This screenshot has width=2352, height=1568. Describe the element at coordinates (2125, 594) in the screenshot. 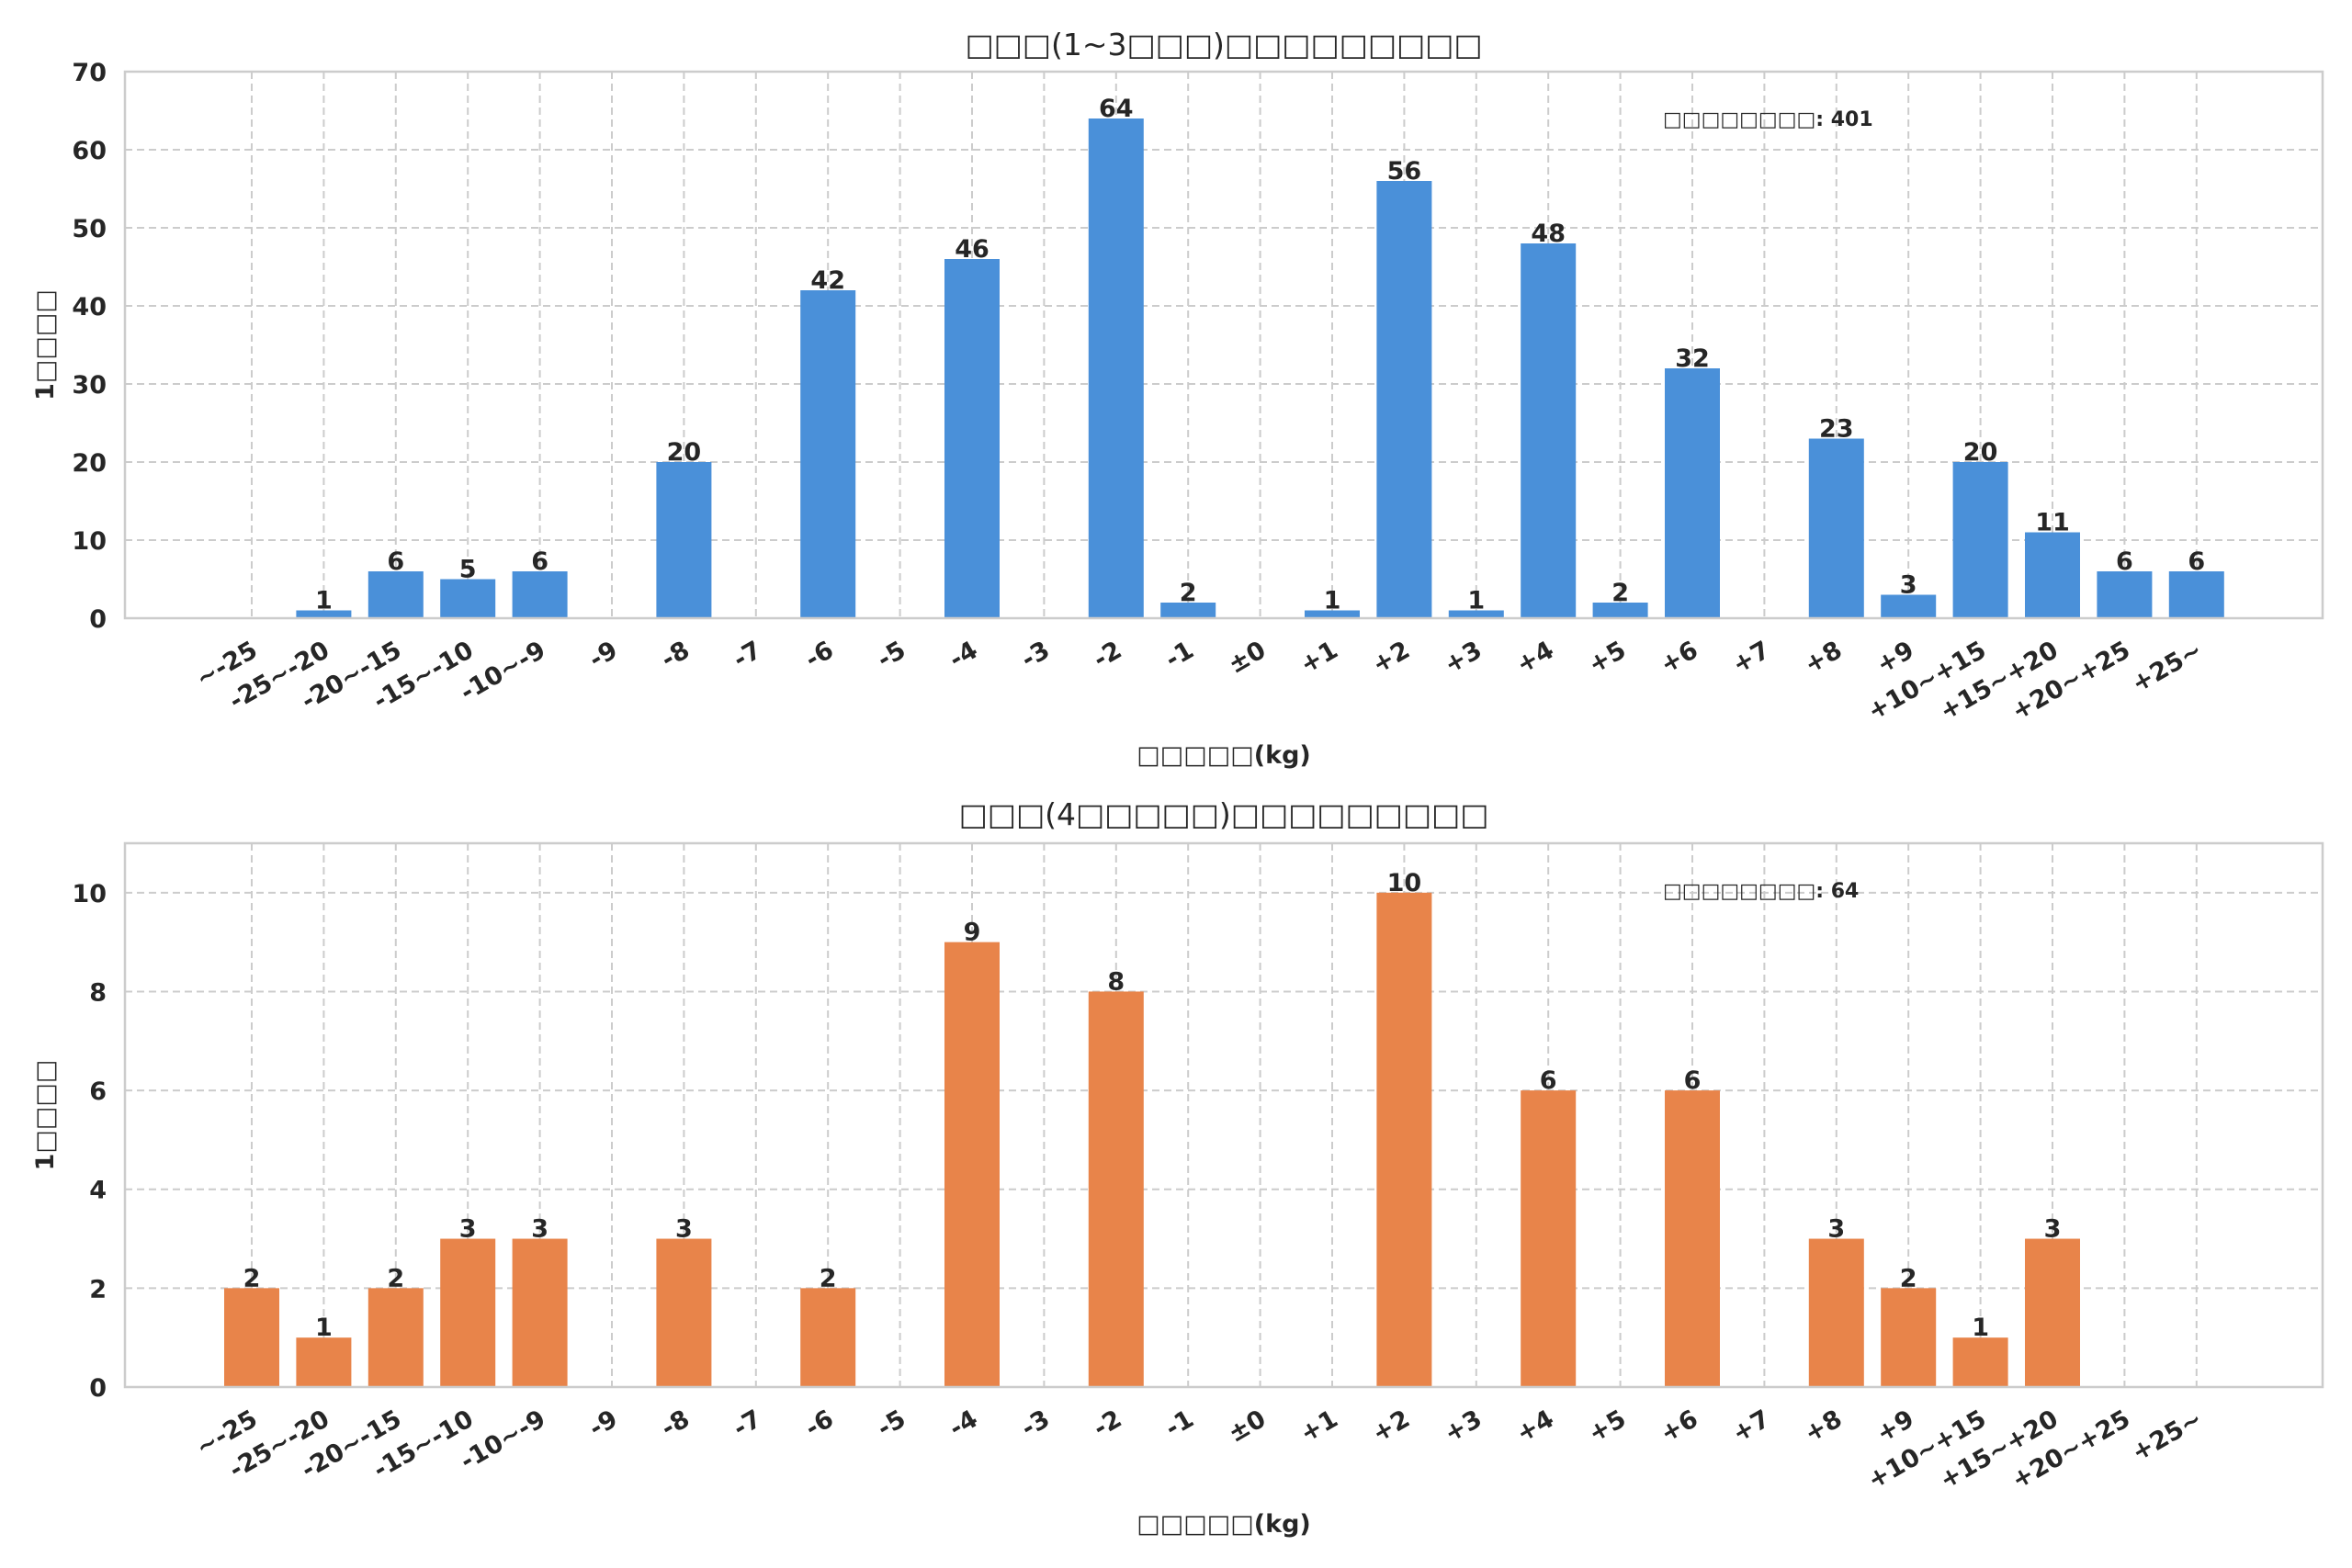

I see `bar-+20~+25` at that location.